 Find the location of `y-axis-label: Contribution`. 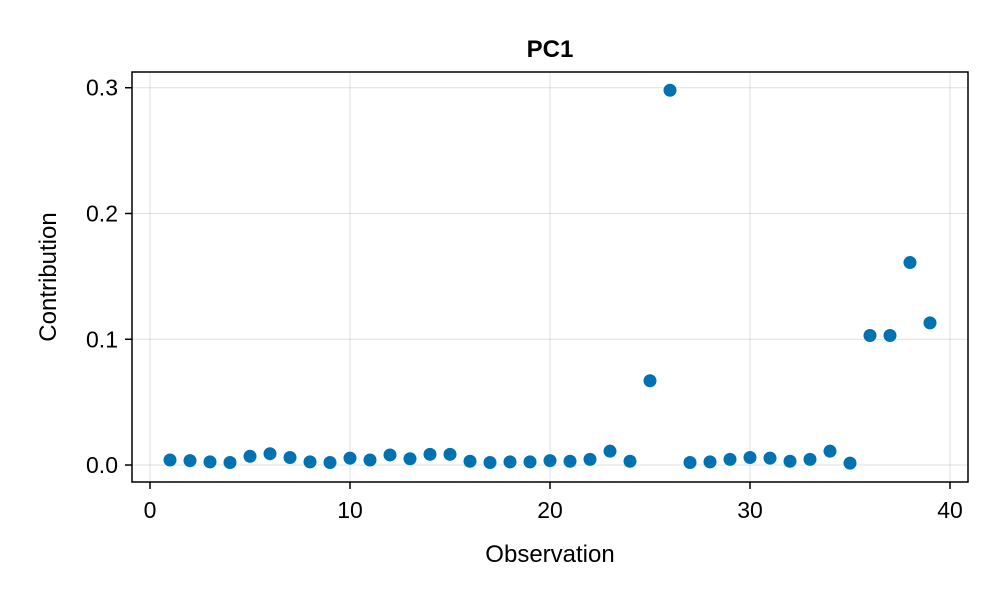

y-axis-label: Contribution is located at coordinates (48, 276).